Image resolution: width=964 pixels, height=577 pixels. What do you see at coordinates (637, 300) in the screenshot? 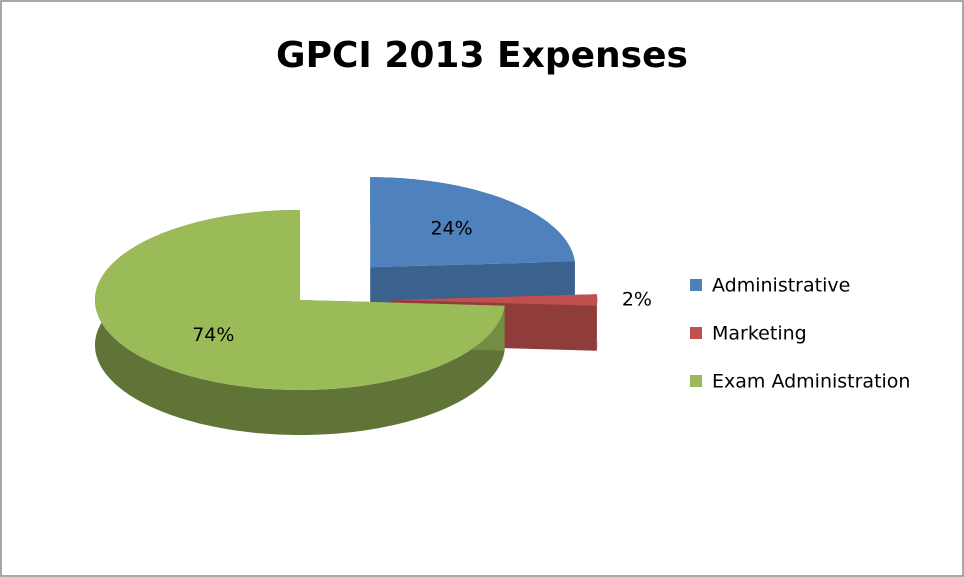
I see `data-label: 2%` at bounding box center [637, 300].